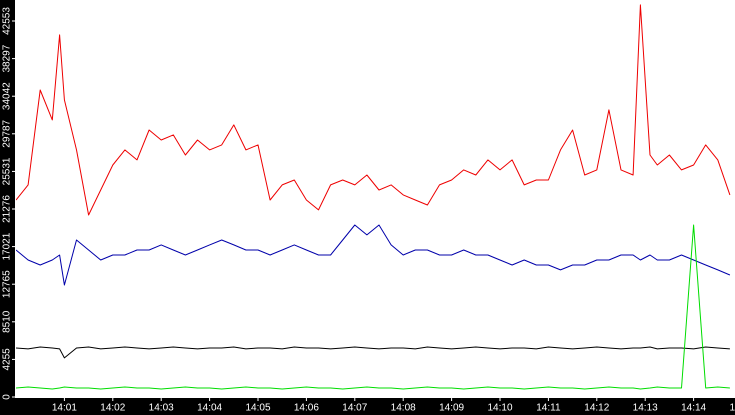 The height and width of the screenshot is (415, 735). What do you see at coordinates (645, 408) in the screenshot?
I see `x-tick-label: 14:13` at bounding box center [645, 408].